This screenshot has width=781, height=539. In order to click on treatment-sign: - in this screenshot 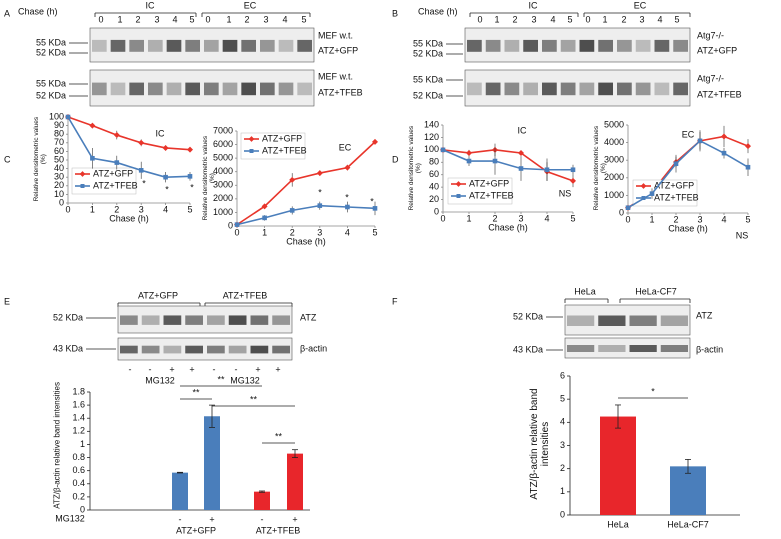, I will do `click(214, 369)`.